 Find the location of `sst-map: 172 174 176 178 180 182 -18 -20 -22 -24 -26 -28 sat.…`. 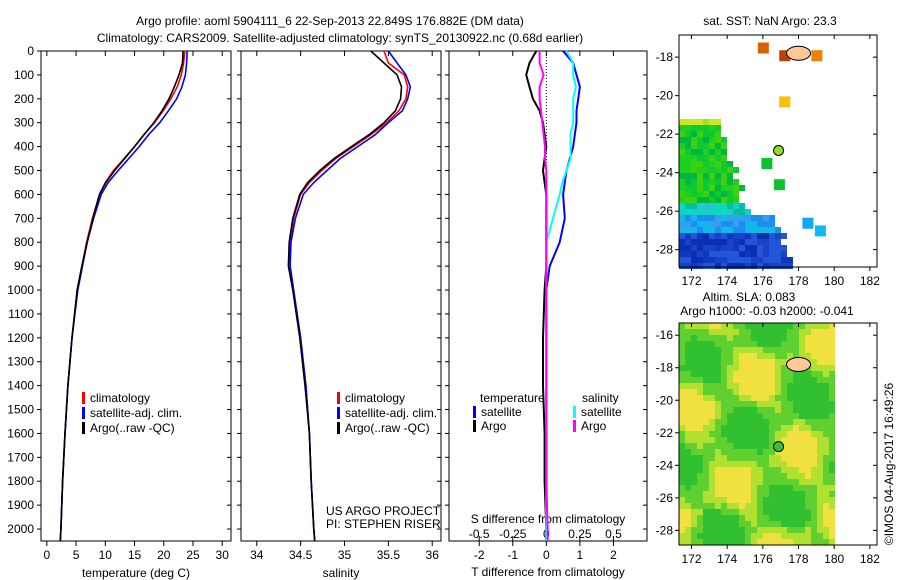

sst-map: 172 174 176 178 180 182 -18 -20 -22 -24 -26 -28 sat.… is located at coordinates (768, 151).